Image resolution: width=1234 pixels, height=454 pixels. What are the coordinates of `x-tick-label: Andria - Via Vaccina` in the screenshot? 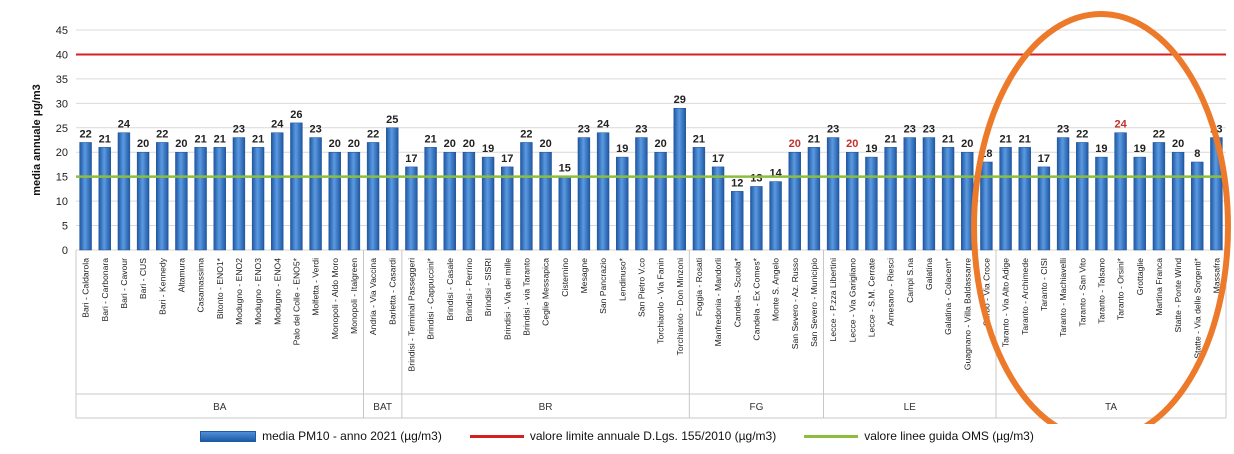 It's located at (373, 296).